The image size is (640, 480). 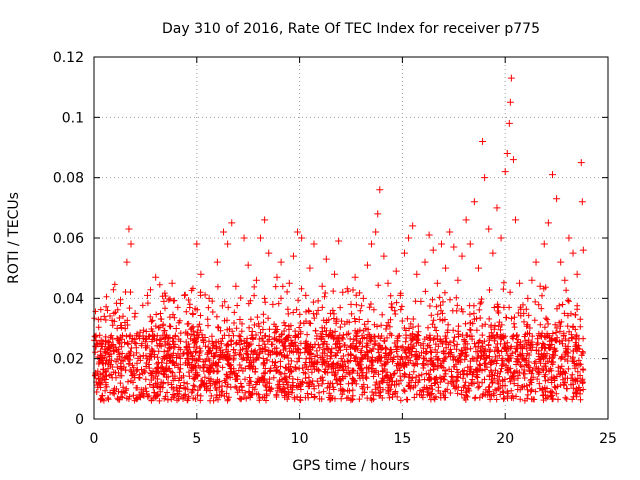 What do you see at coordinates (350, 466) in the screenshot?
I see `x-axis-label: GPS time / hours` at bounding box center [350, 466].